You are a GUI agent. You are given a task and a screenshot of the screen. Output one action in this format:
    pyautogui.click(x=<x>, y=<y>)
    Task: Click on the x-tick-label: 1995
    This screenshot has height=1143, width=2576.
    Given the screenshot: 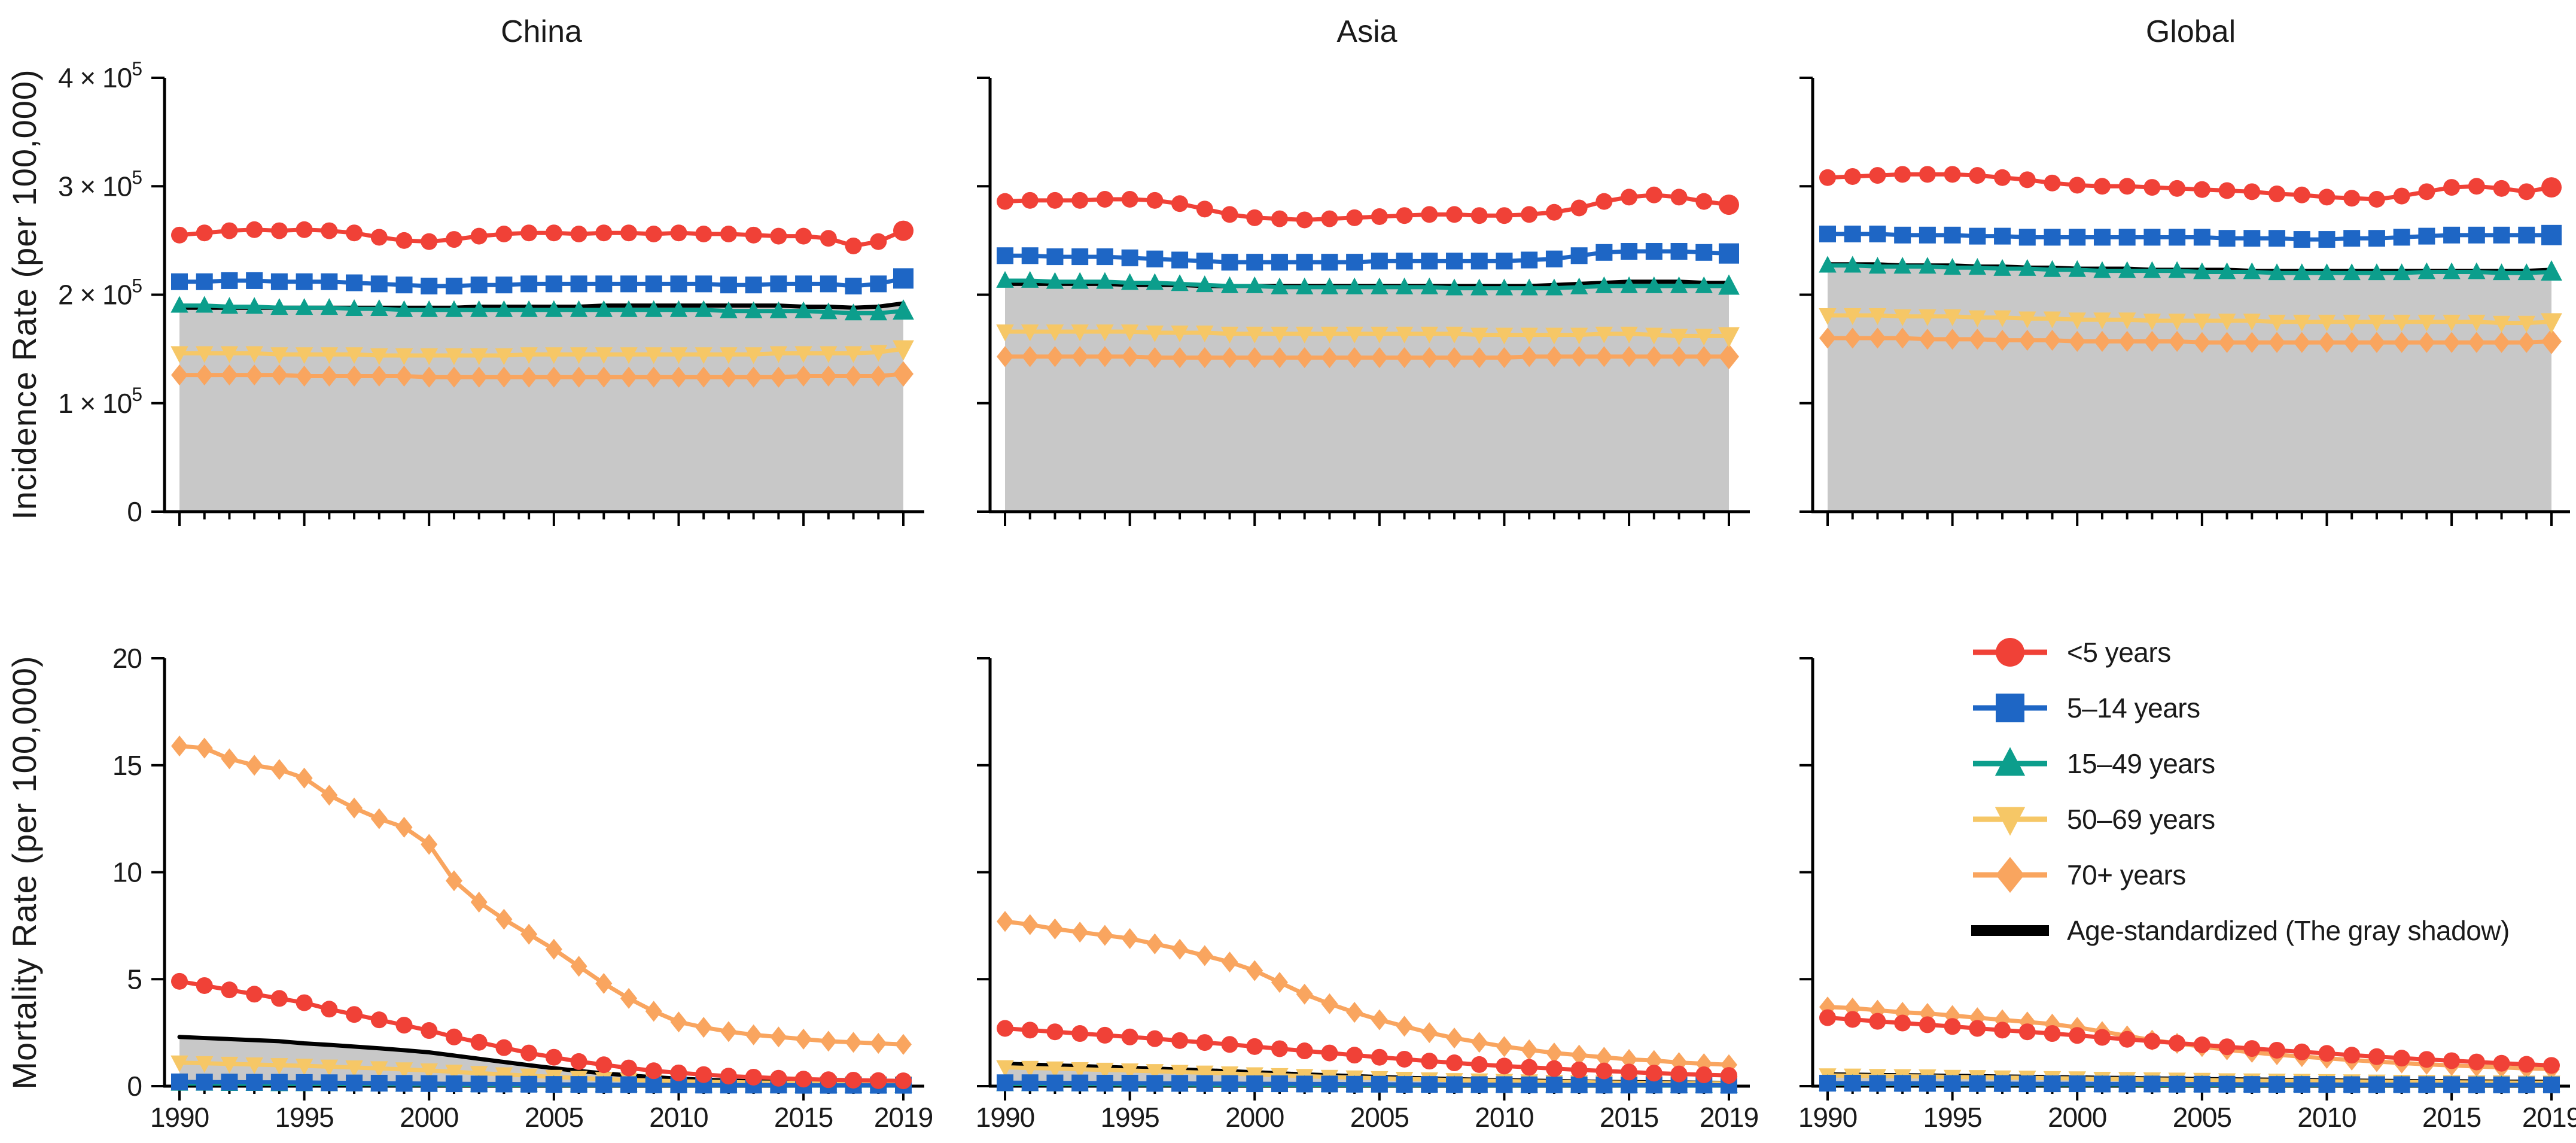 What is the action you would take?
    pyautogui.click(x=1129, y=1117)
    